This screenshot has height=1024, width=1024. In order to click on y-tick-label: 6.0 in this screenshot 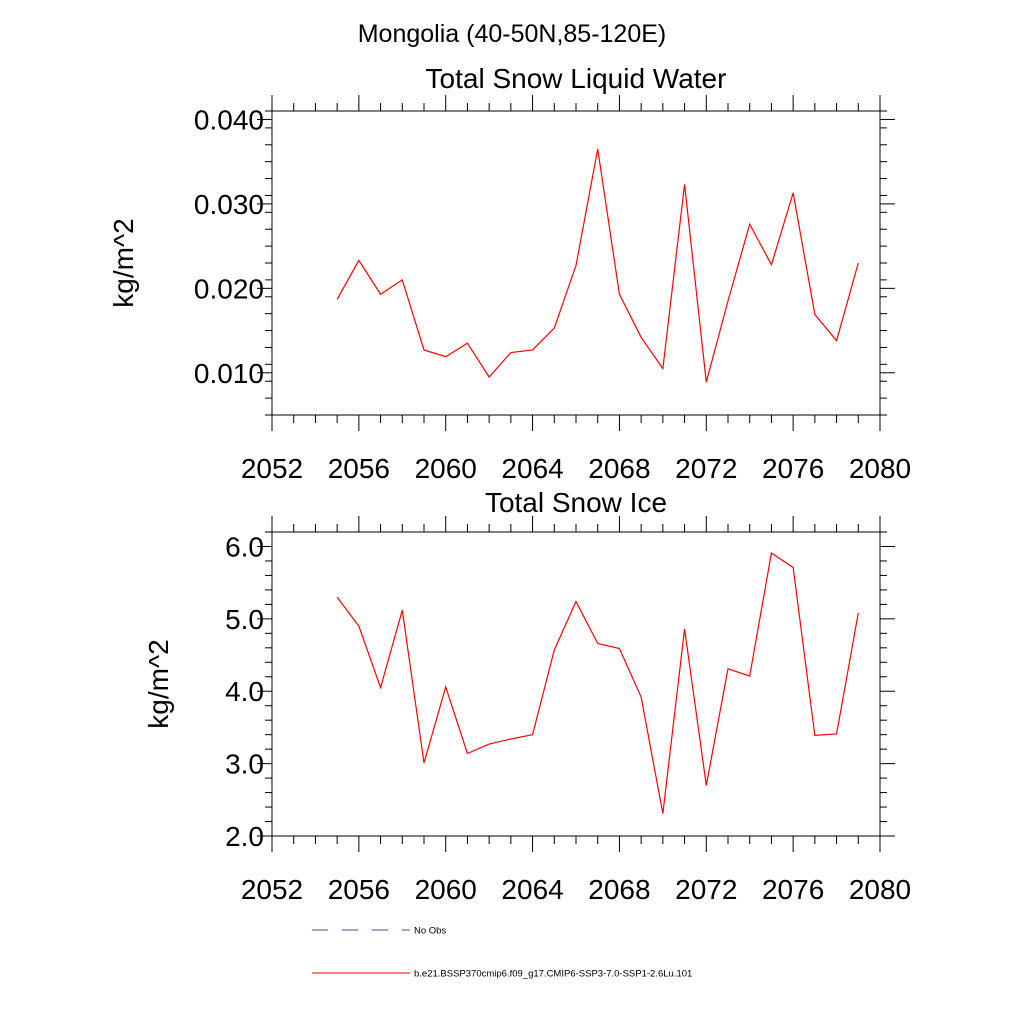, I will do `click(244, 546)`.